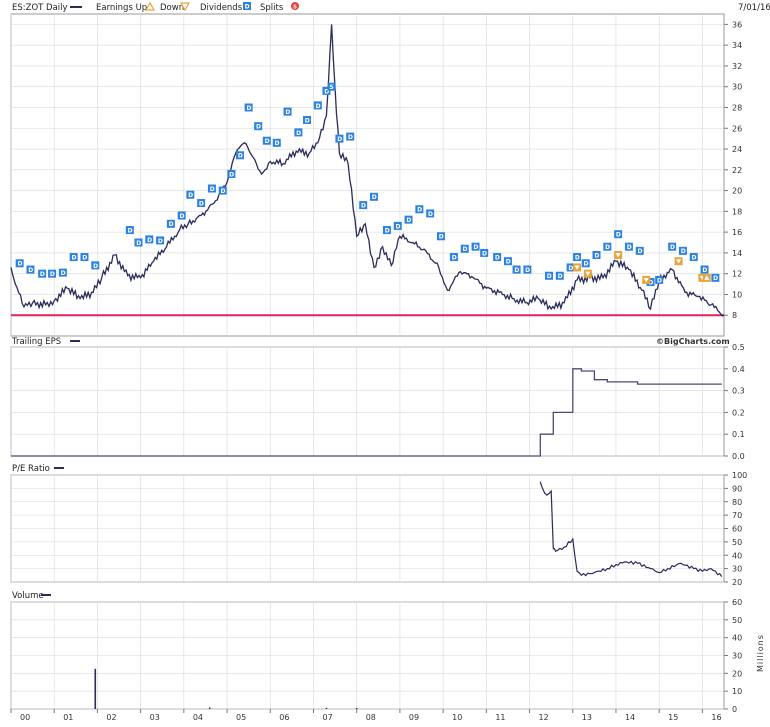  I want to click on eps-grid, so click(367, 401).